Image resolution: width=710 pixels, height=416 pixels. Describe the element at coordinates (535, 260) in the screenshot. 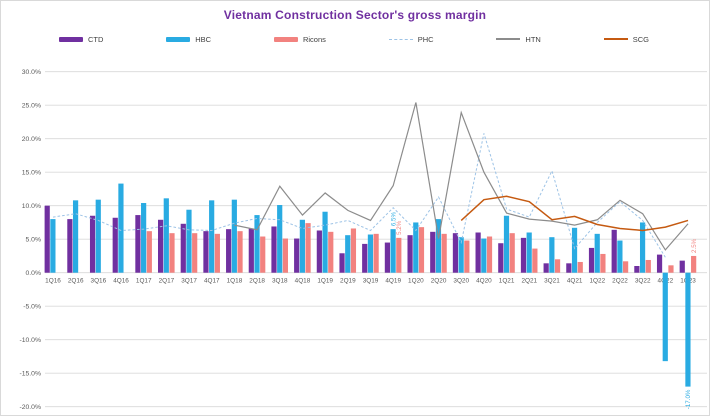

I see `bar-ricons-2Q21` at that location.